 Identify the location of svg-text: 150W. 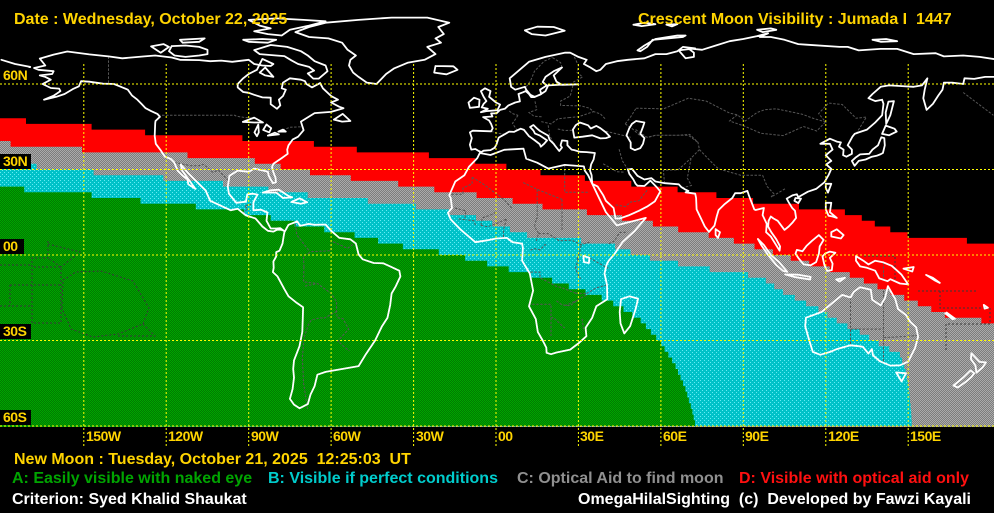
(104, 436).